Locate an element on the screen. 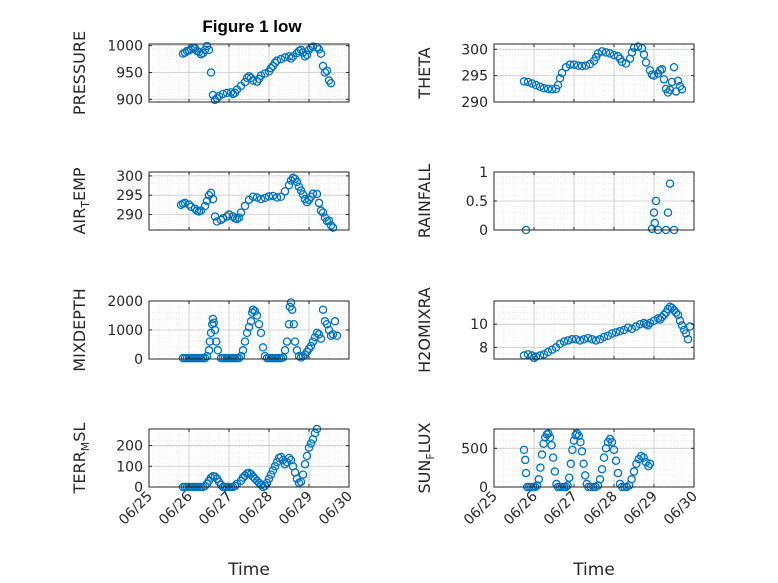  ylabel-subscript: F is located at coordinates (430, 456).